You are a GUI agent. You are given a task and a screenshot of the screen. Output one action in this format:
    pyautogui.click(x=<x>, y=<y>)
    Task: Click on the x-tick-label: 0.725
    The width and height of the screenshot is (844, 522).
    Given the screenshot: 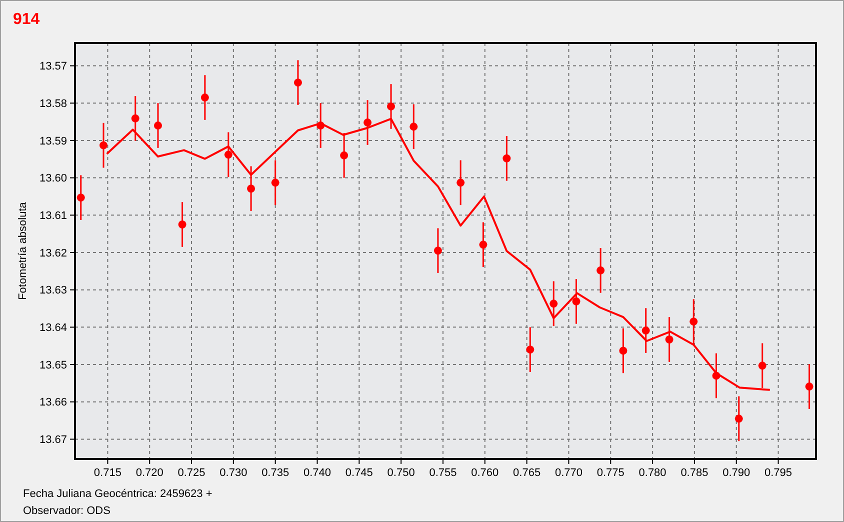 What is the action you would take?
    pyautogui.click(x=192, y=473)
    